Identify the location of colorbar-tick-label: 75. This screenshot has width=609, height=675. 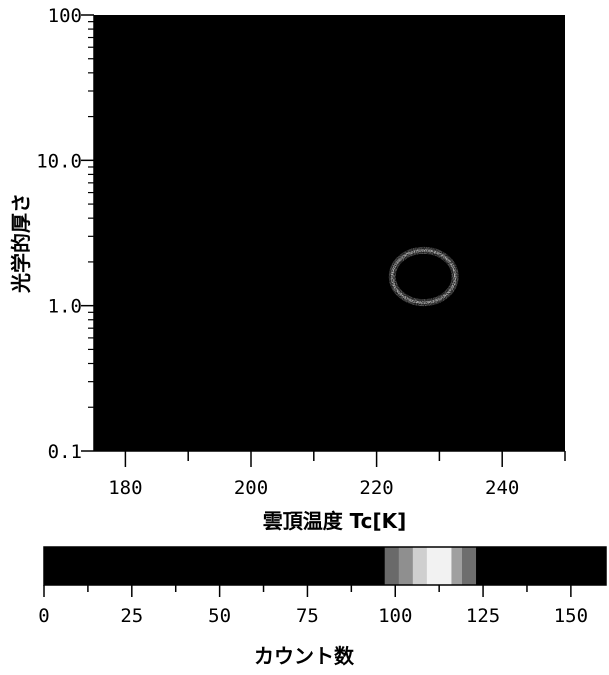
(307, 616).